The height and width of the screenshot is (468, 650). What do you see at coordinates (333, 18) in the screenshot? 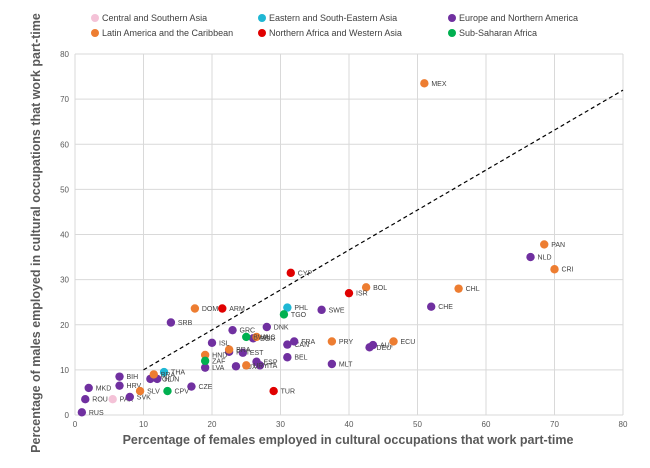
I see `legend-label: Eastern and South-Eastern Asia` at bounding box center [333, 18].